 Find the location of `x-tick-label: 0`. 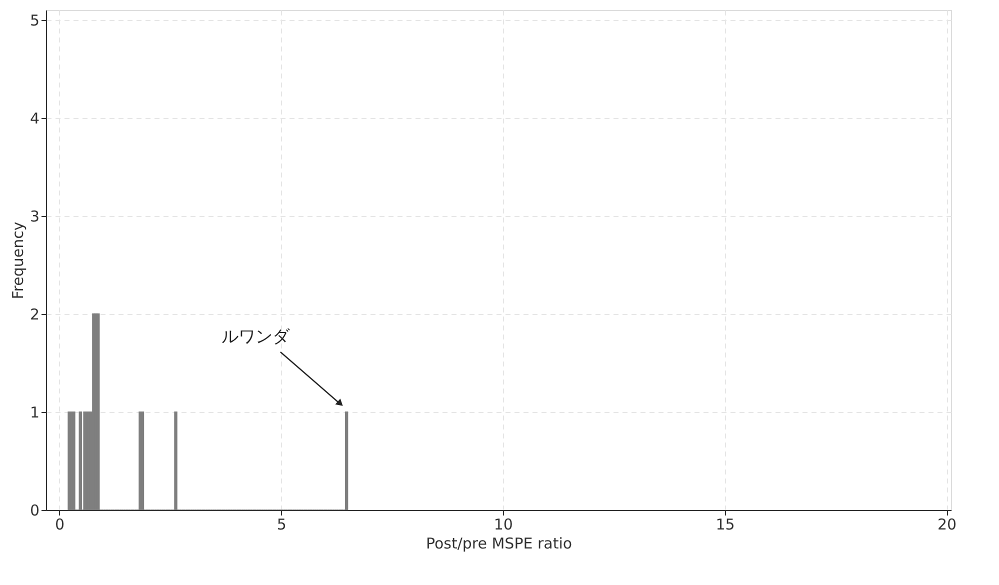

x-tick-label: 0 is located at coordinates (60, 525).